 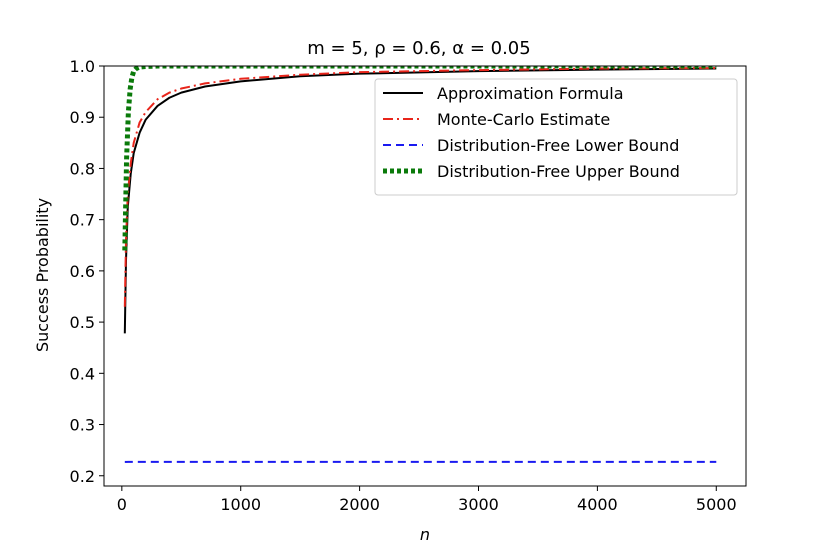 What do you see at coordinates (478, 504) in the screenshot?
I see `x-tick-label: 3000` at bounding box center [478, 504].